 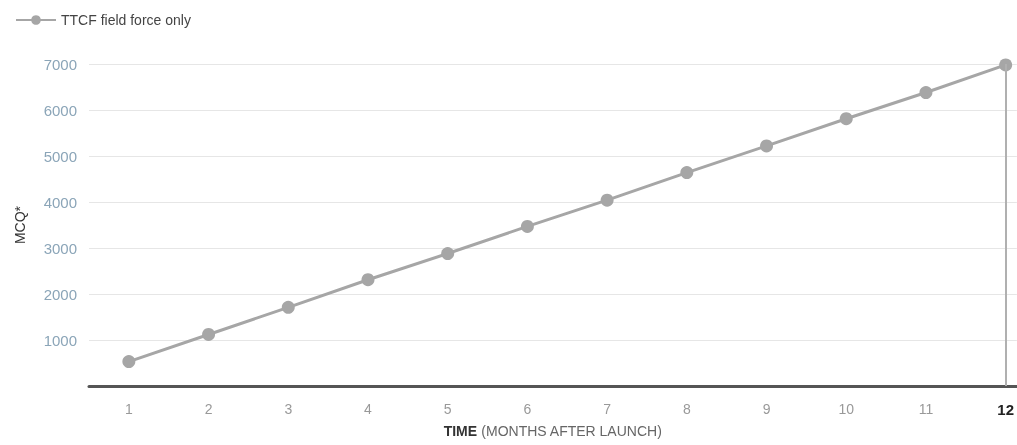 What do you see at coordinates (1005, 409) in the screenshot?
I see `x-tick-label: 12` at bounding box center [1005, 409].